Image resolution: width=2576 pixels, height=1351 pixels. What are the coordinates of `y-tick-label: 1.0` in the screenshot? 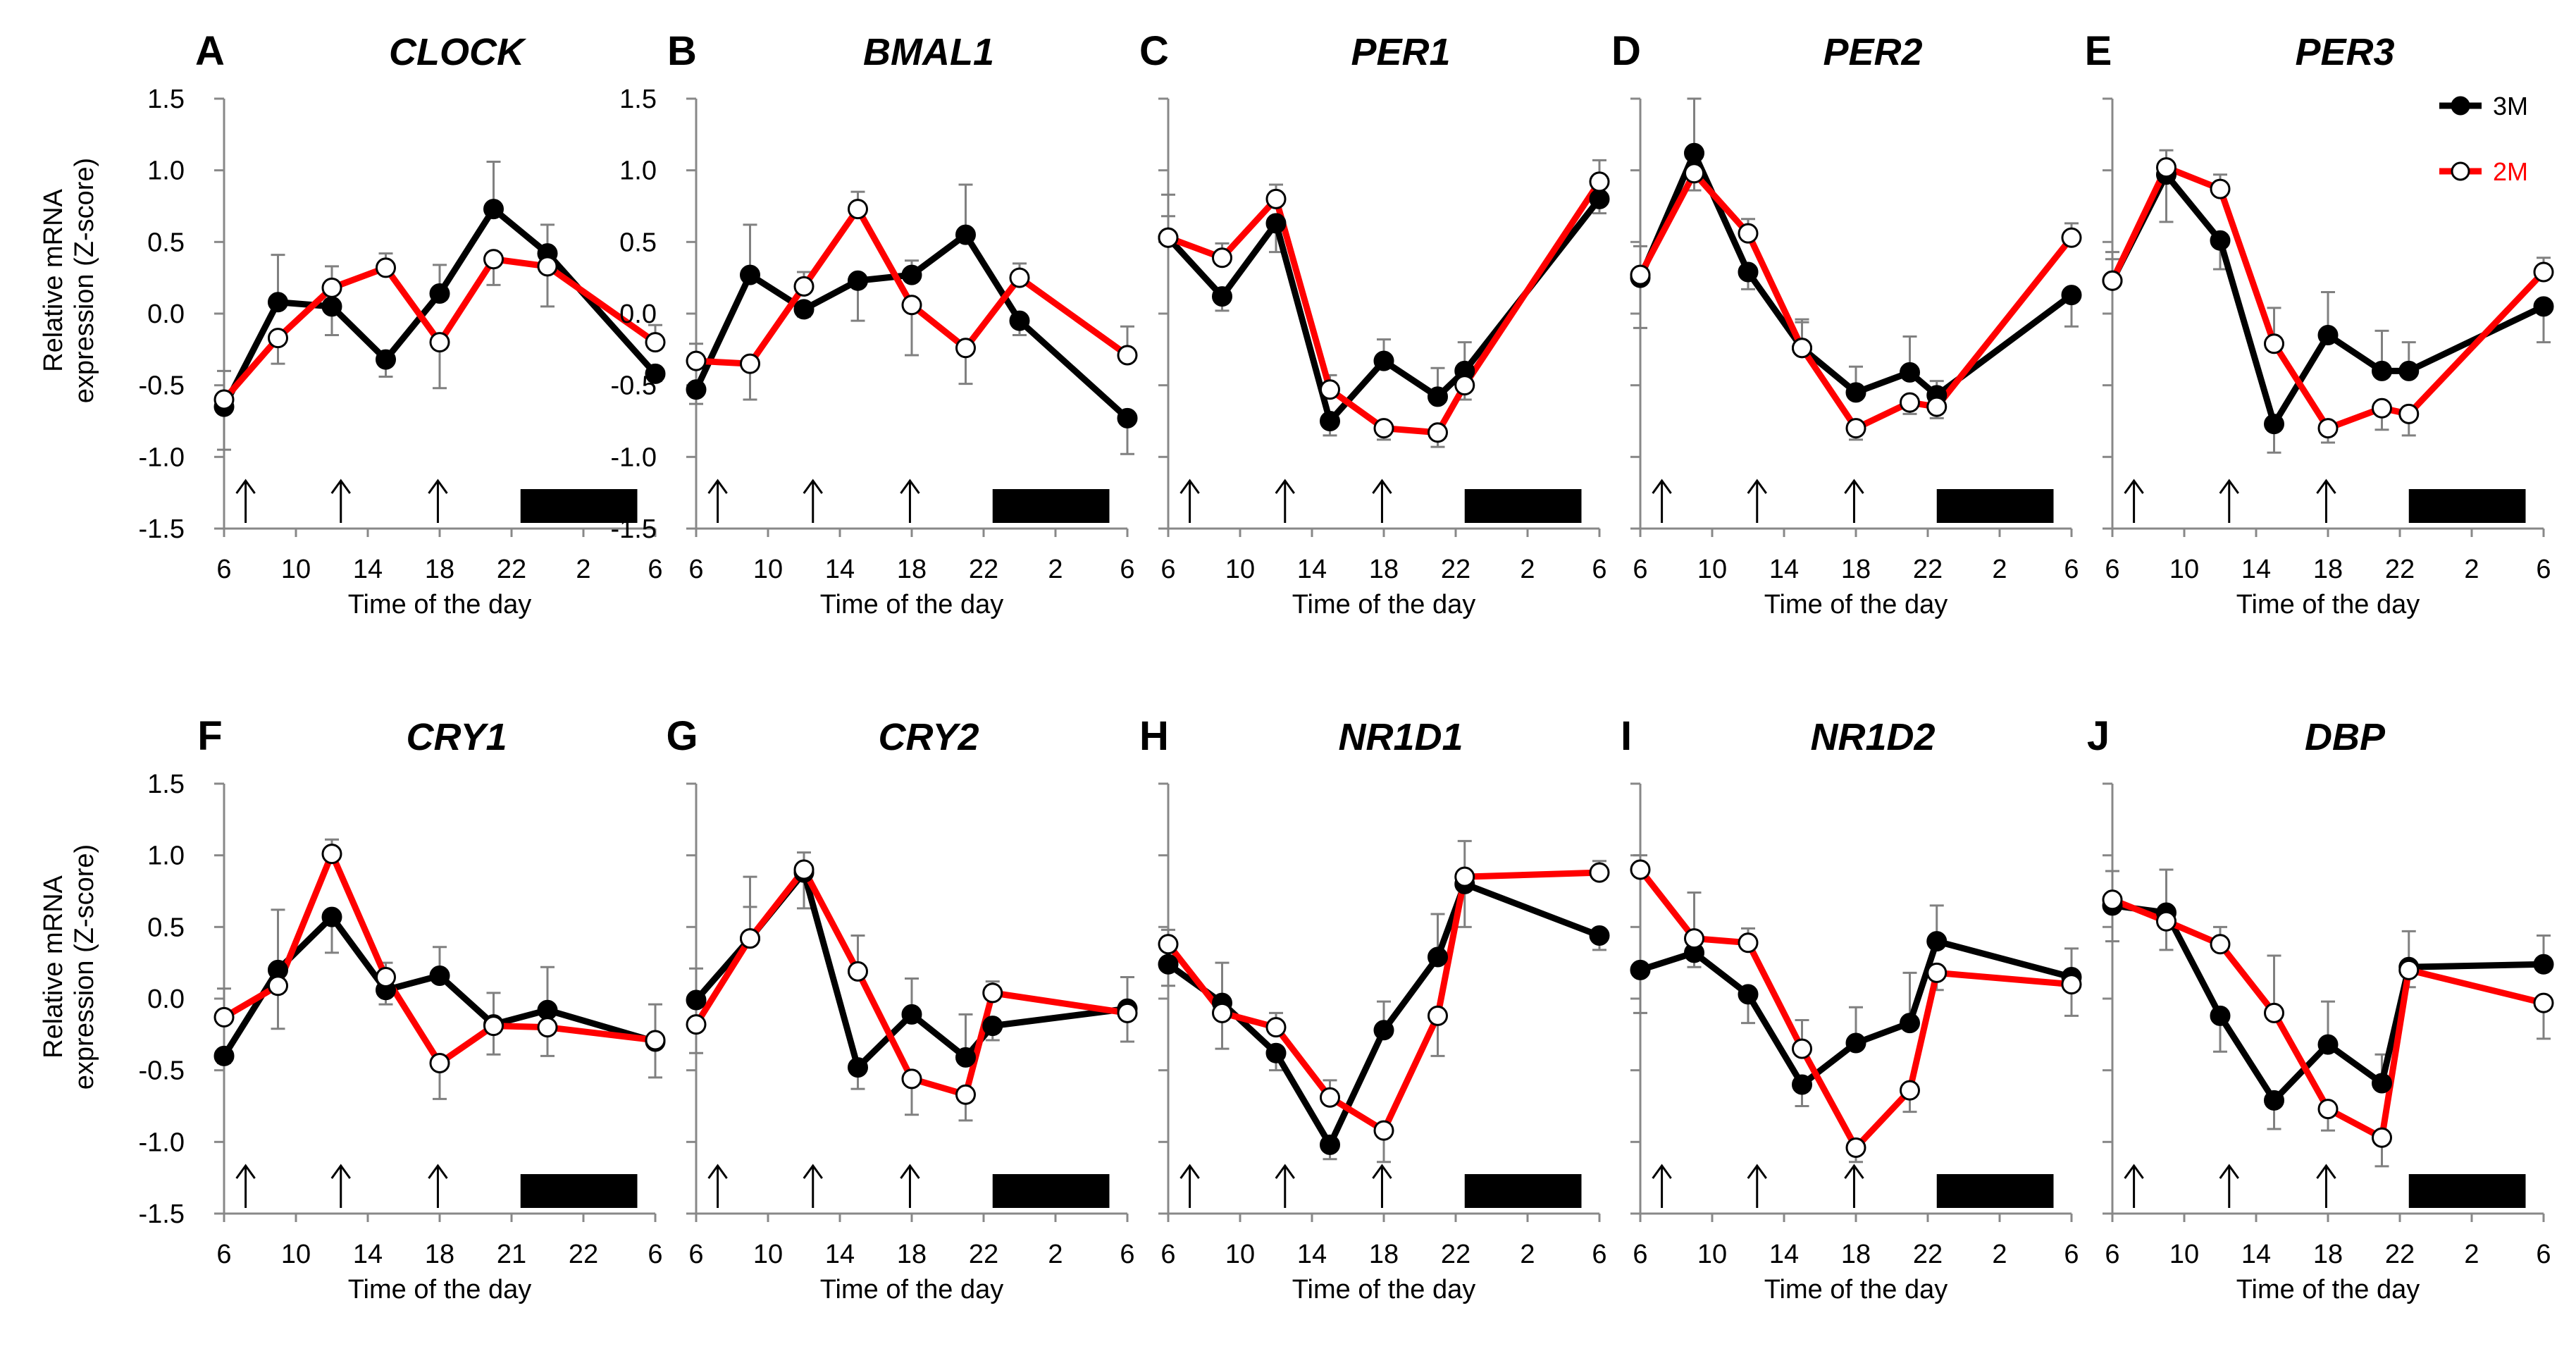 It's located at (166, 171).